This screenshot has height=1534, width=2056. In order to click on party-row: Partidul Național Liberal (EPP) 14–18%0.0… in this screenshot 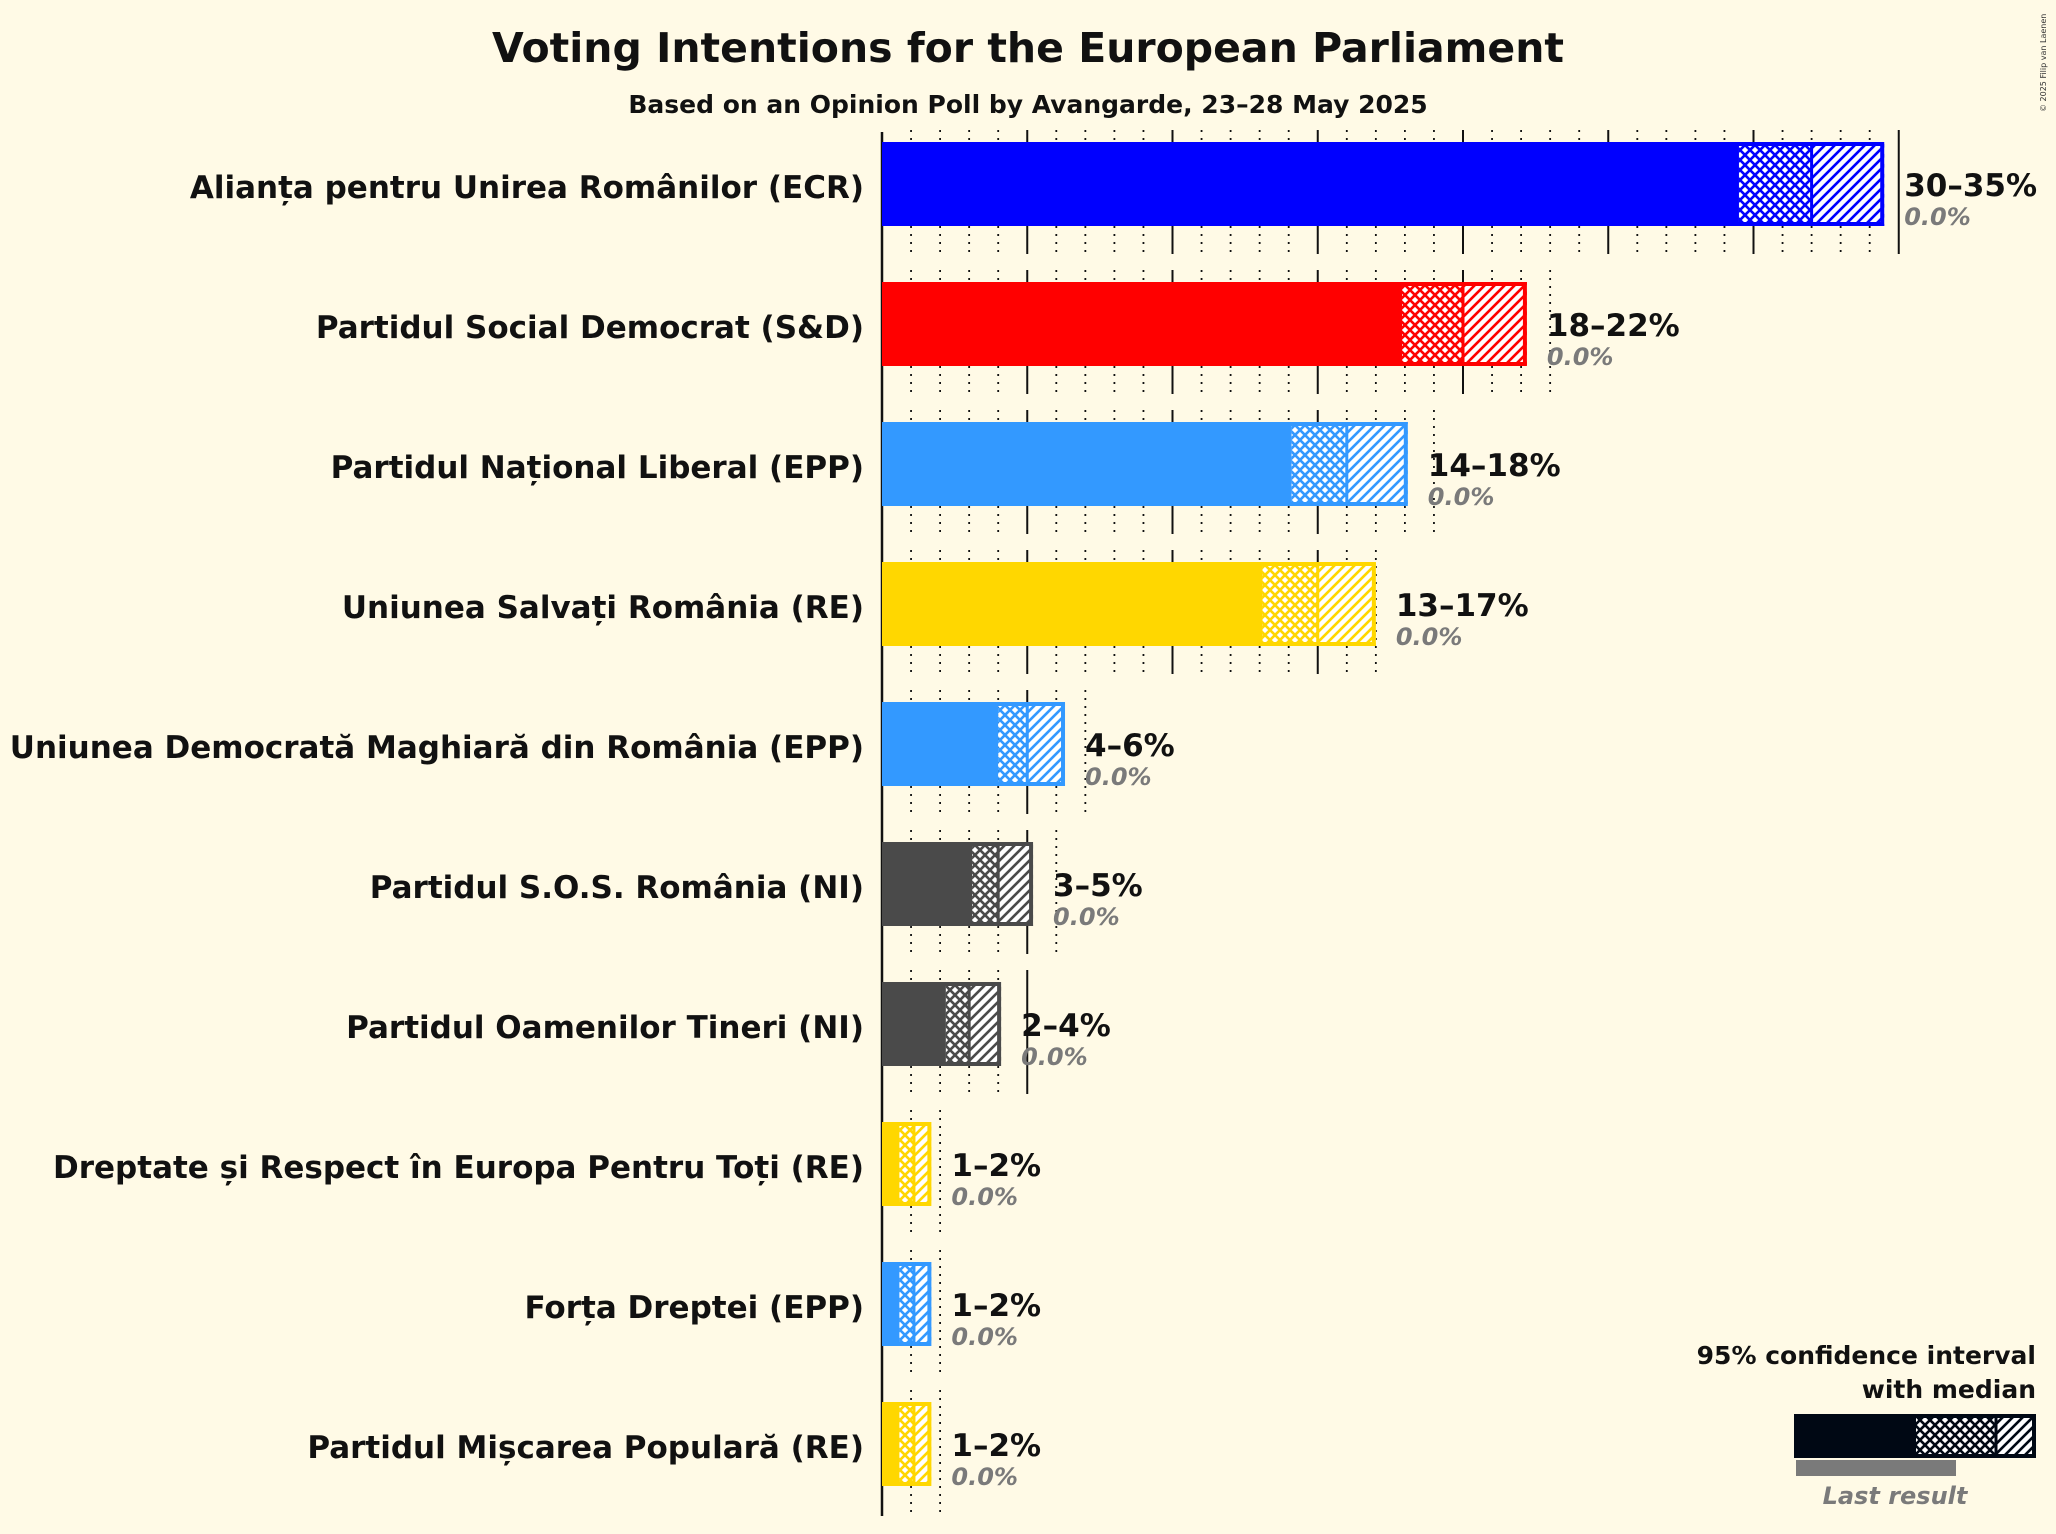, I will do `click(946, 466)`.